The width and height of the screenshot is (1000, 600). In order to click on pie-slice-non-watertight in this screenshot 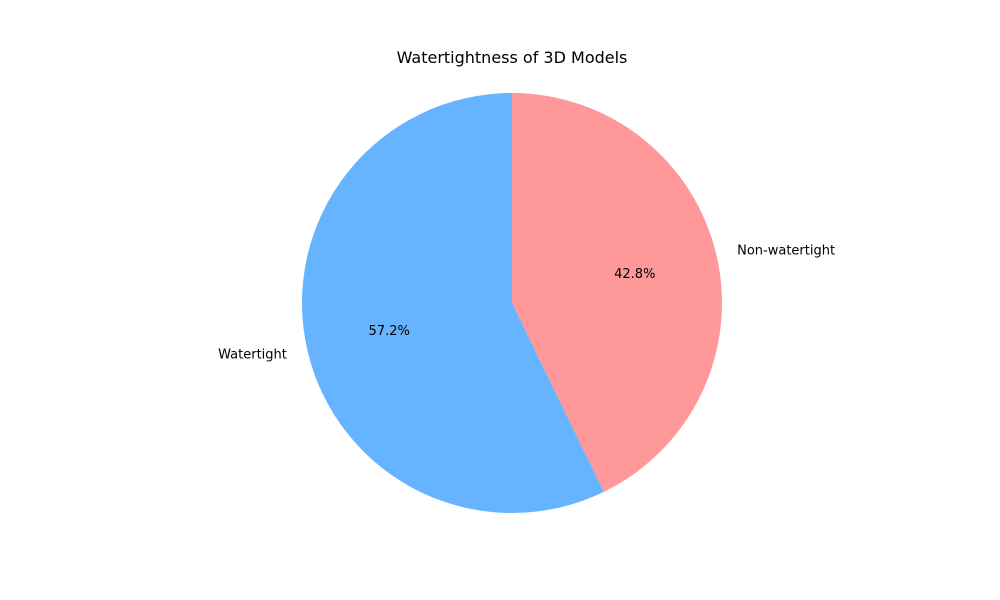, I will do `click(617, 292)`.